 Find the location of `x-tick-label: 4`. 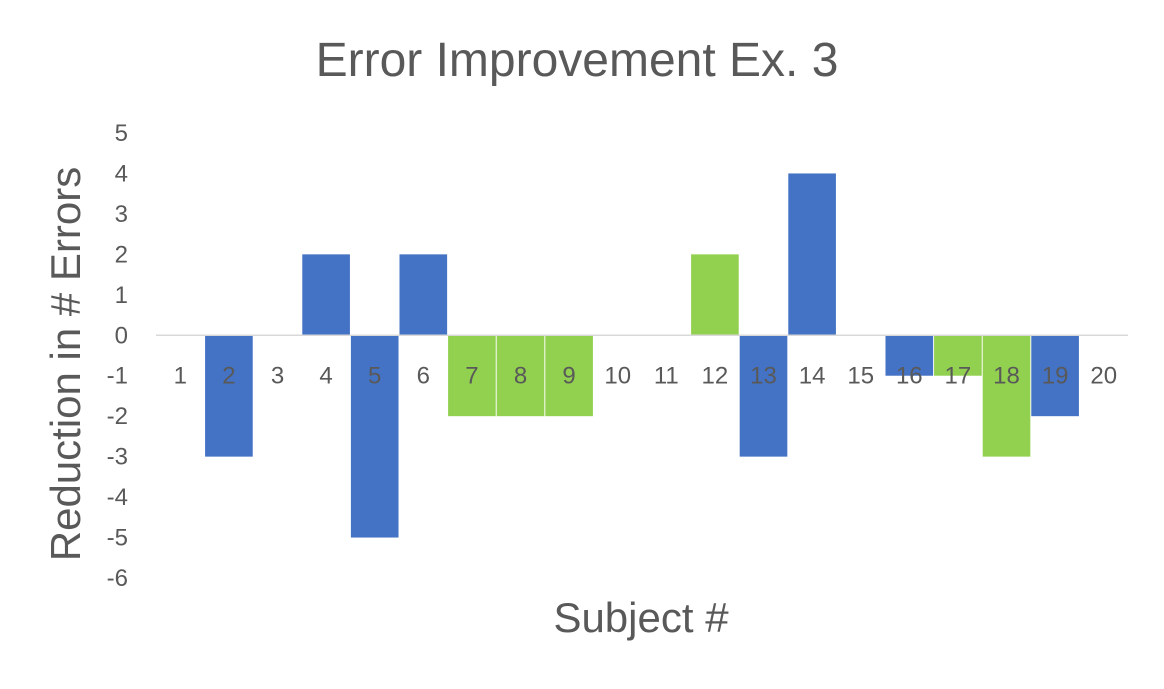

x-tick-label: 4 is located at coordinates (325, 375).